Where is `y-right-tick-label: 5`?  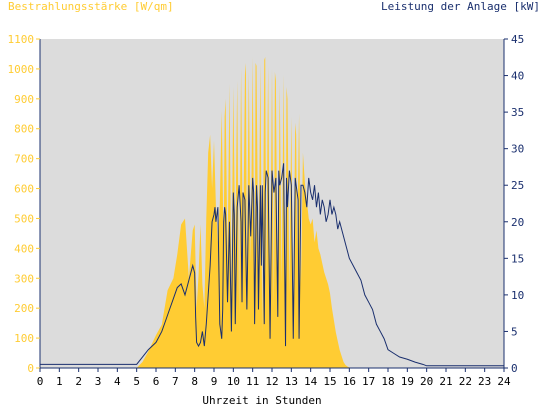 y-right-tick-label: 5 is located at coordinates (514, 331).